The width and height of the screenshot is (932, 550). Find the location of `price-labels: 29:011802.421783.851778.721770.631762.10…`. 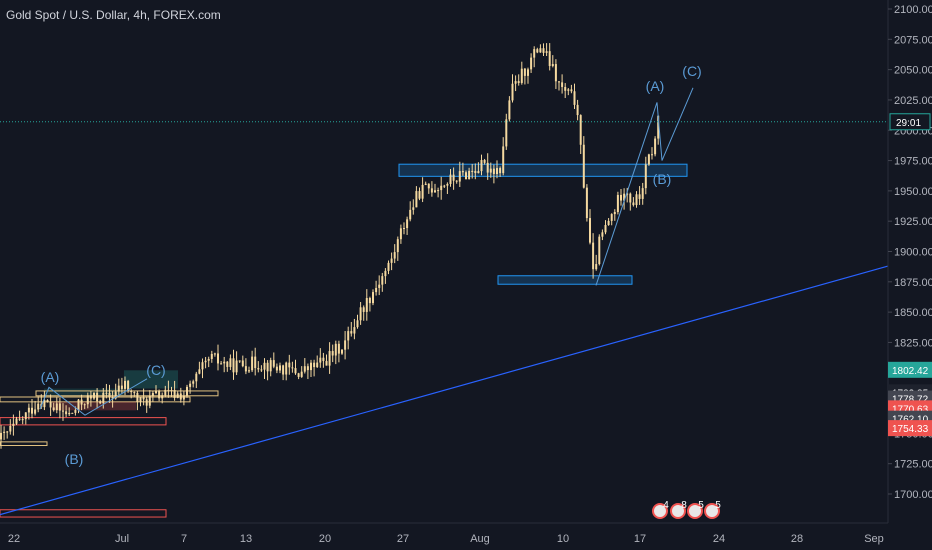

price-labels: 29:011802.421783.851778.721770.631762.10… is located at coordinates (910, 275).